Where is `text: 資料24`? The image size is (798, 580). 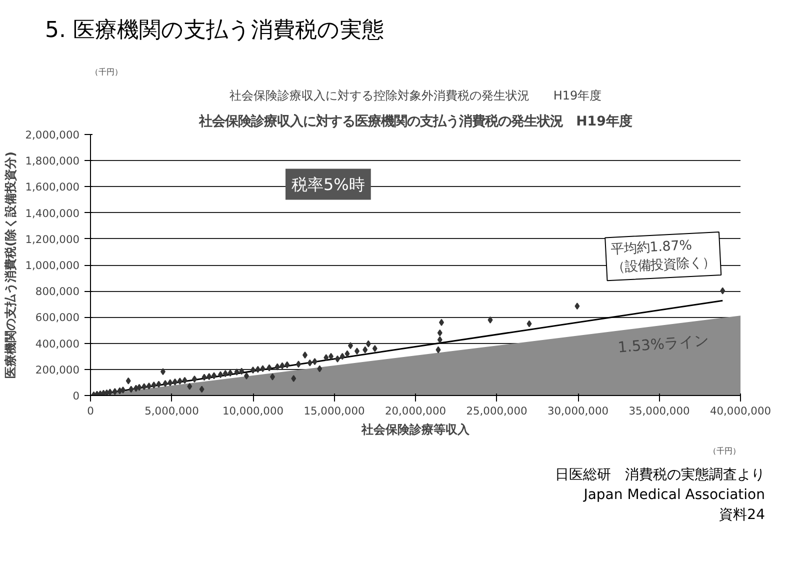 text: 資料24 is located at coordinates (742, 515).